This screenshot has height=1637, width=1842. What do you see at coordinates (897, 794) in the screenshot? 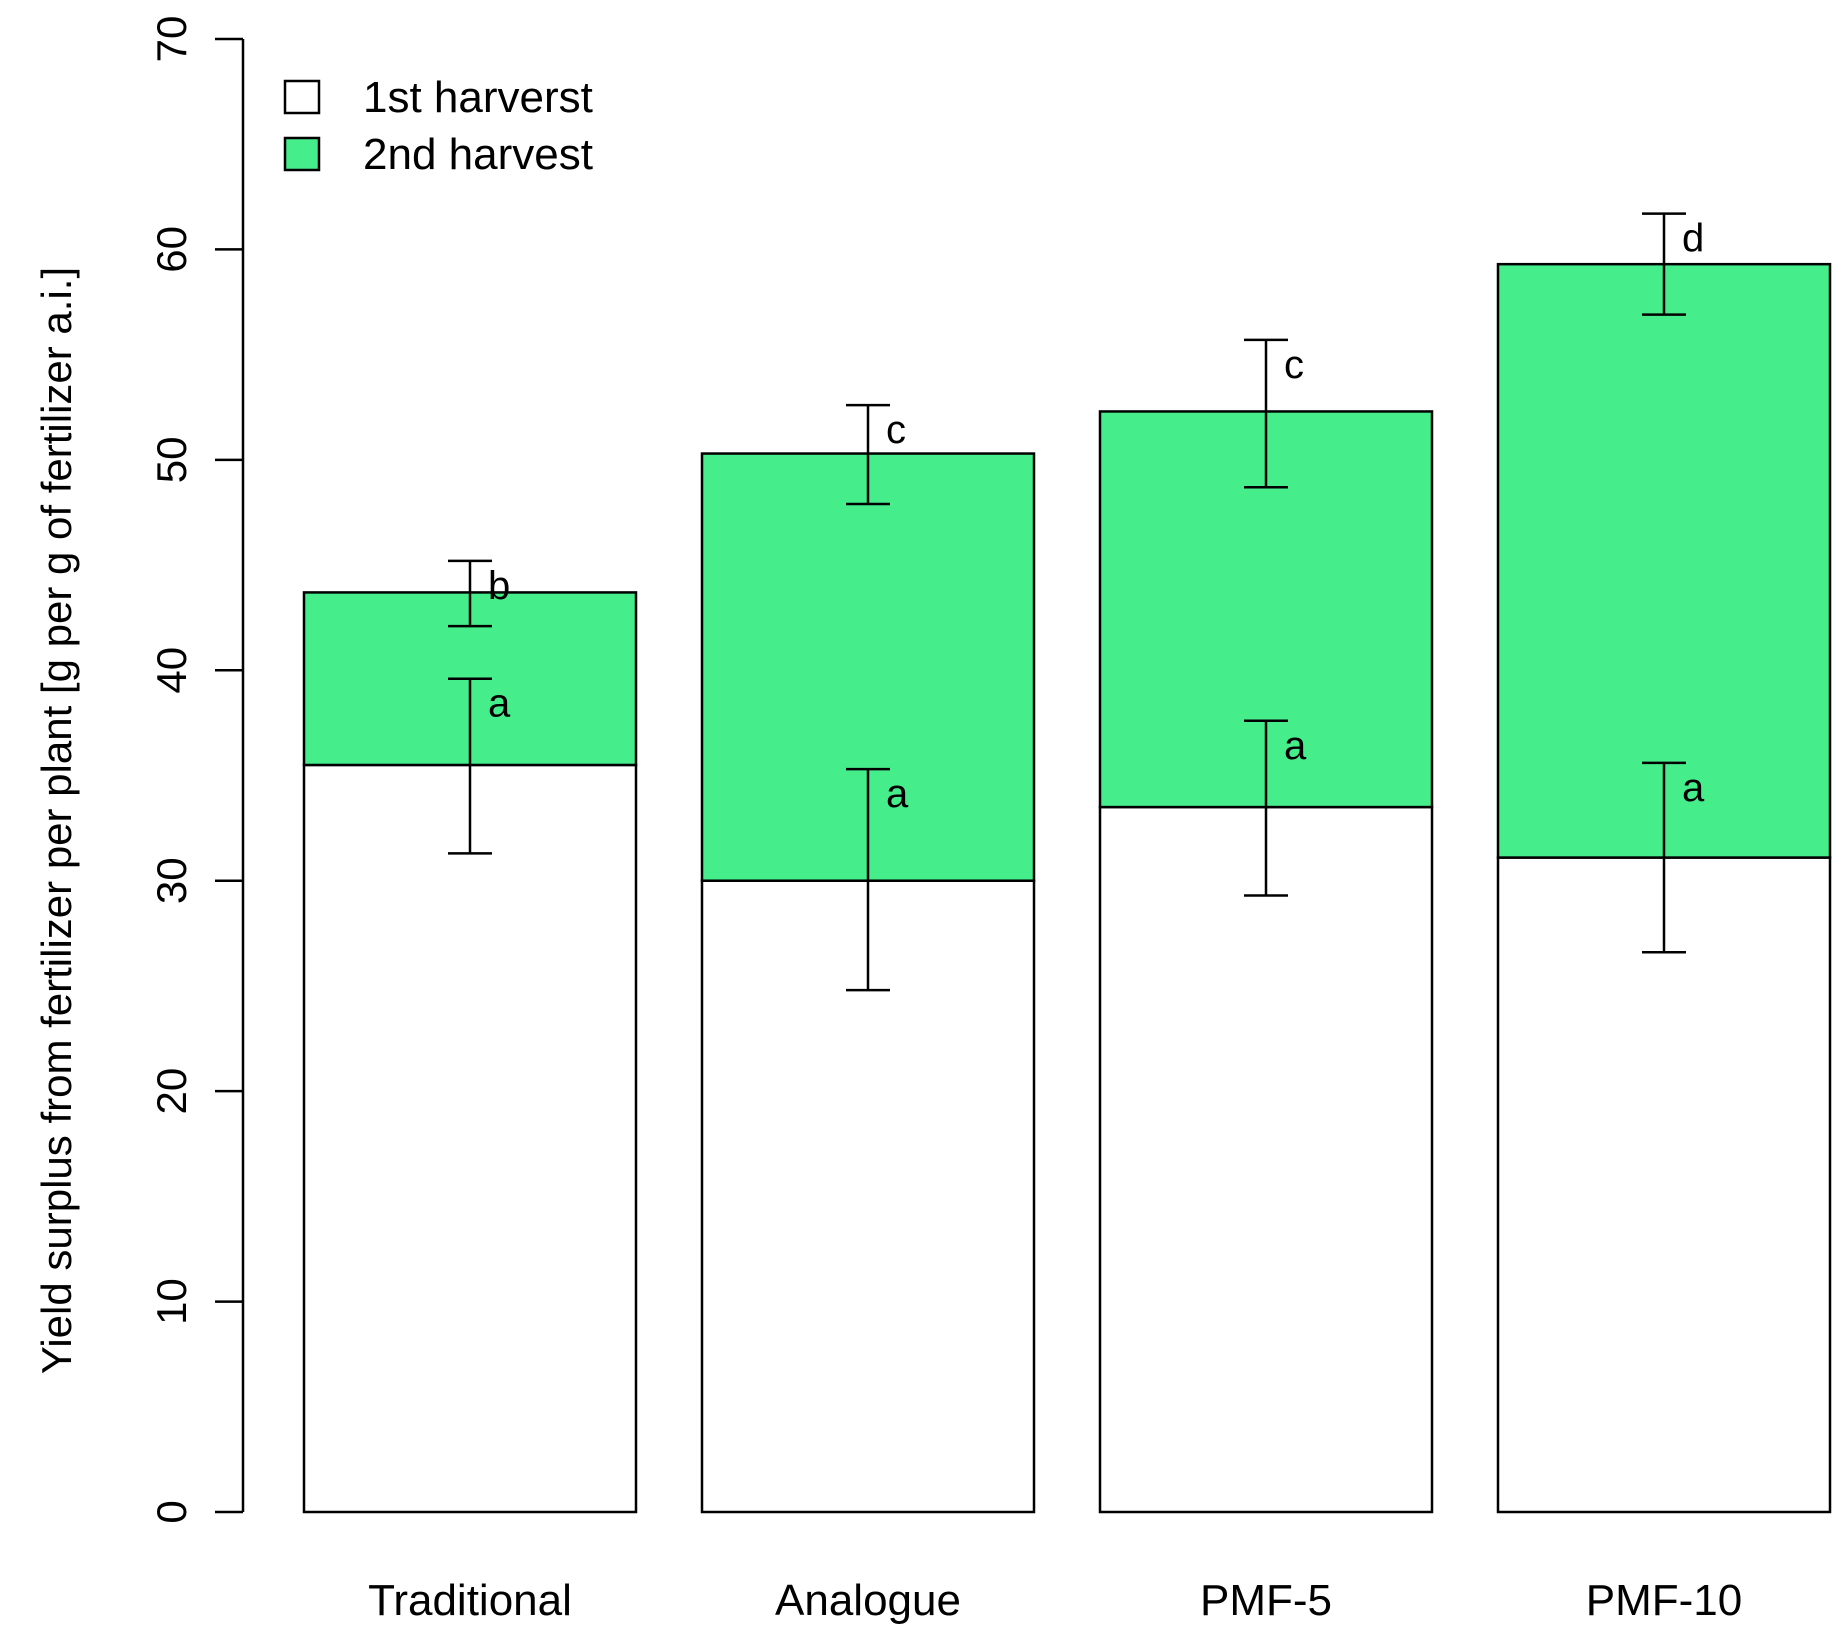
I see `significance-letter-first-analogue: a` at bounding box center [897, 794].